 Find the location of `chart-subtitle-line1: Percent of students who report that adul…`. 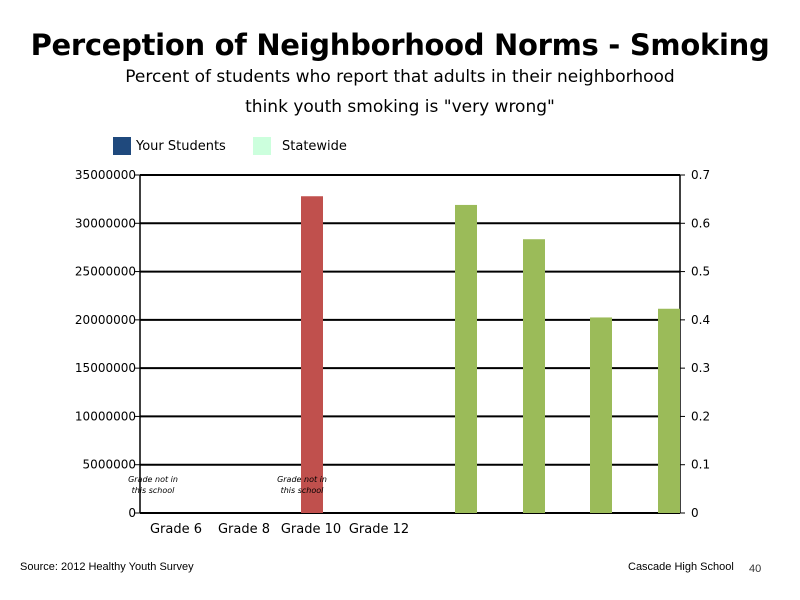

chart-subtitle-line1: Percent of students who report that adul… is located at coordinates (400, 77).